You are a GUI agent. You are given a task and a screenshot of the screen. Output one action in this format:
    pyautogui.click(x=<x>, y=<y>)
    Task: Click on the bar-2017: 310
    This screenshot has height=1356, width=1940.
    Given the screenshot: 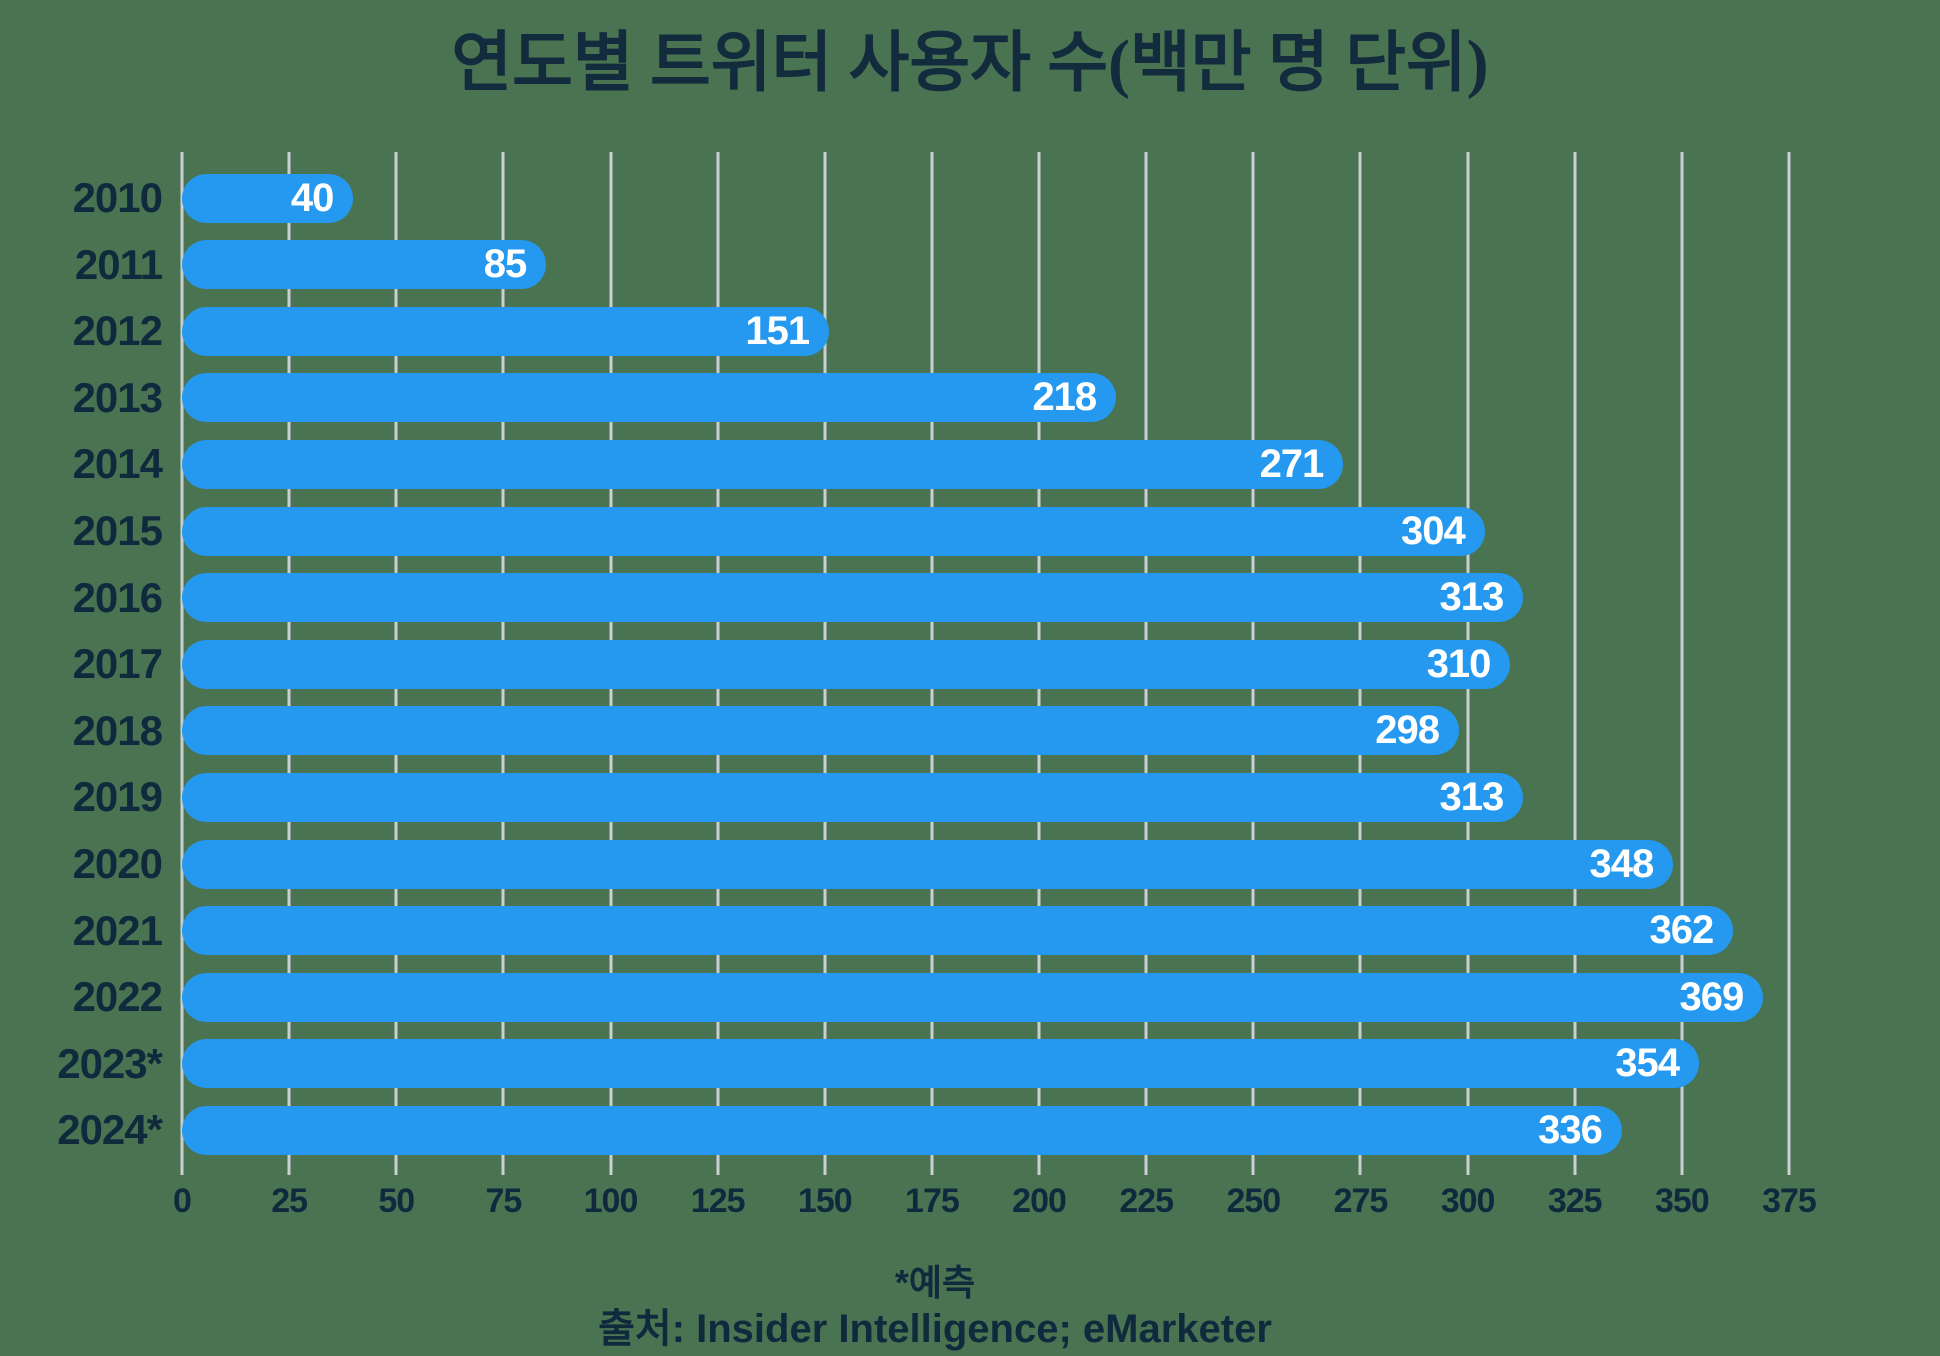 What is the action you would take?
    pyautogui.click(x=846, y=664)
    